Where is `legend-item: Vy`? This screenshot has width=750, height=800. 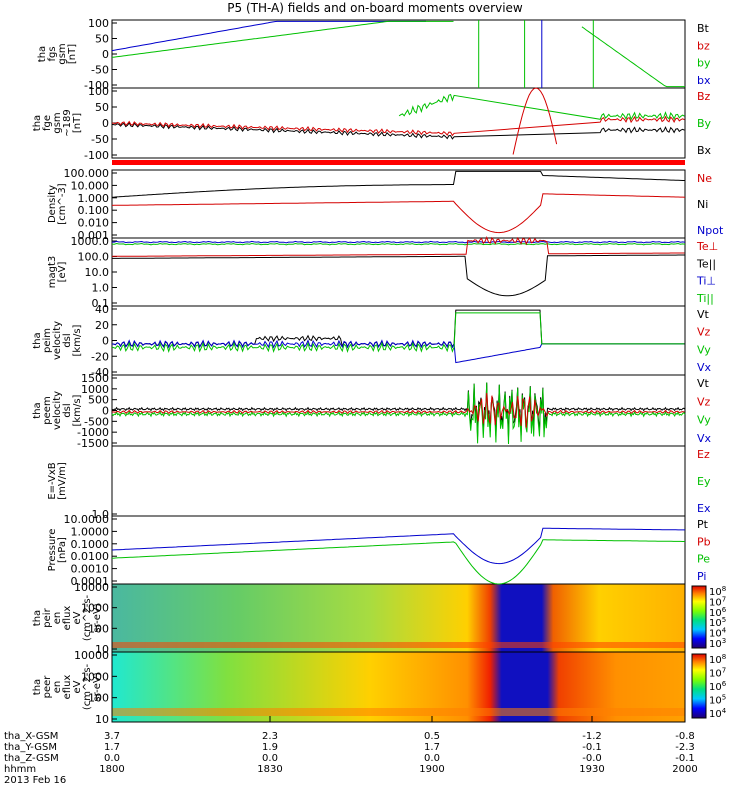 legend-item: Vy is located at coordinates (704, 420).